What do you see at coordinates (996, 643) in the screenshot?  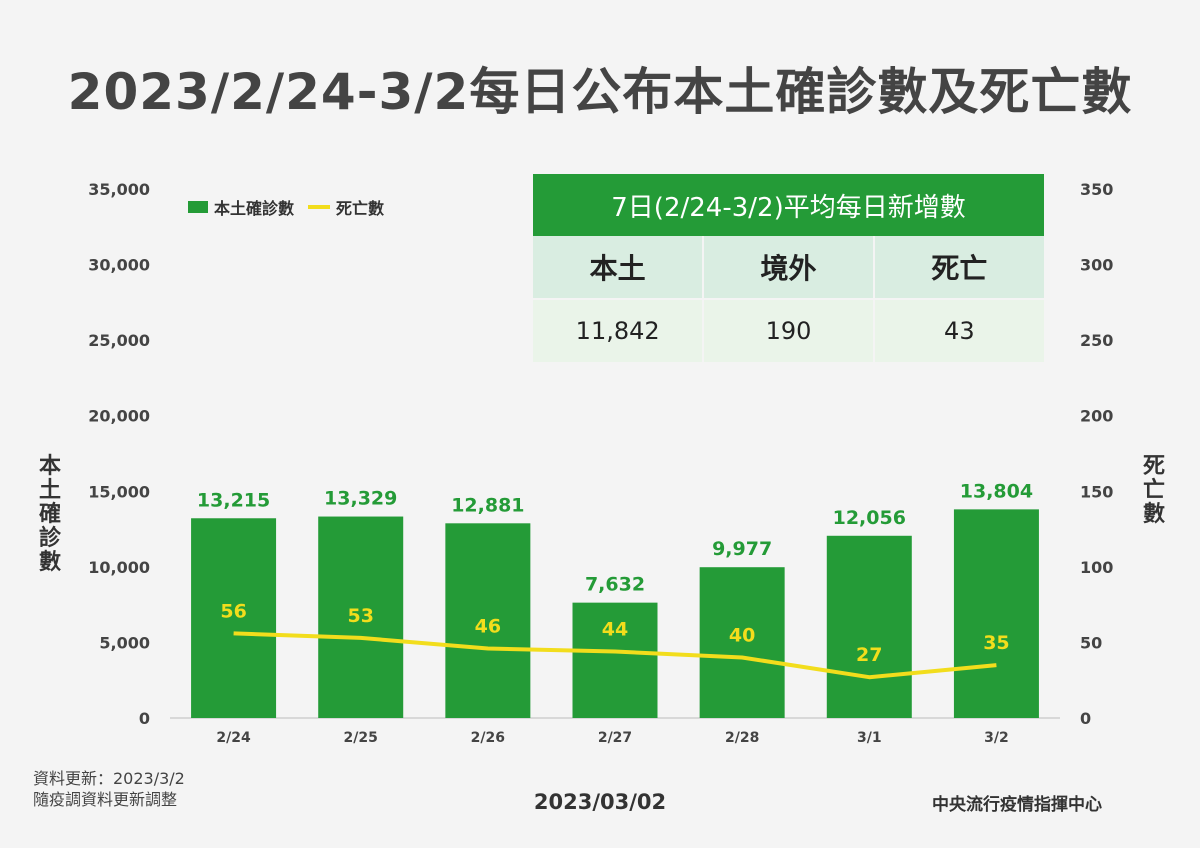 I see `line-data-label: 35` at bounding box center [996, 643].